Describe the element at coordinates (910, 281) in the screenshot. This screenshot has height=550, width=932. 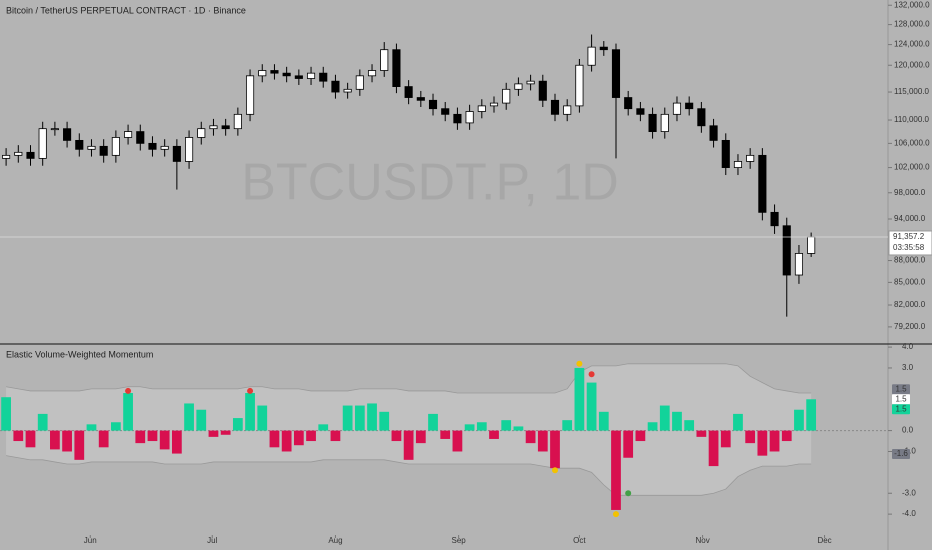
I see `y-tick-label: 85,000.0` at that location.